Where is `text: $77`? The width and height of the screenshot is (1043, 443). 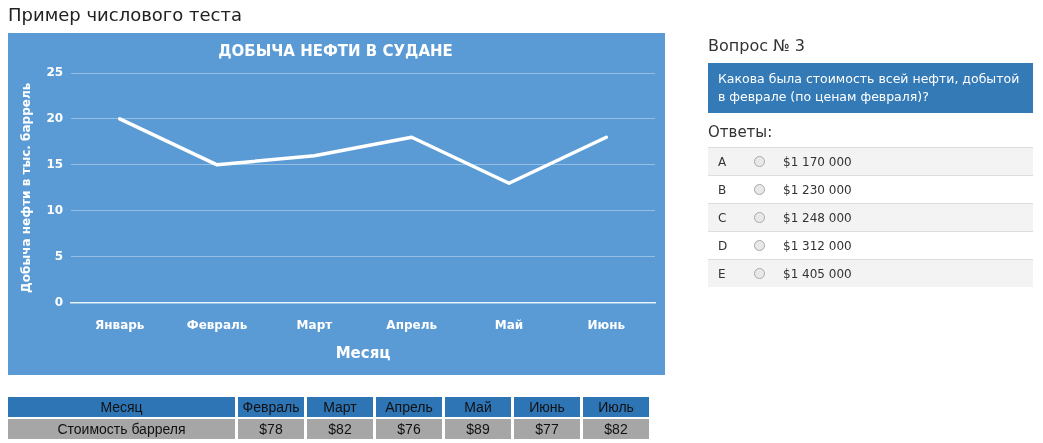 text: $77 is located at coordinates (547, 429).